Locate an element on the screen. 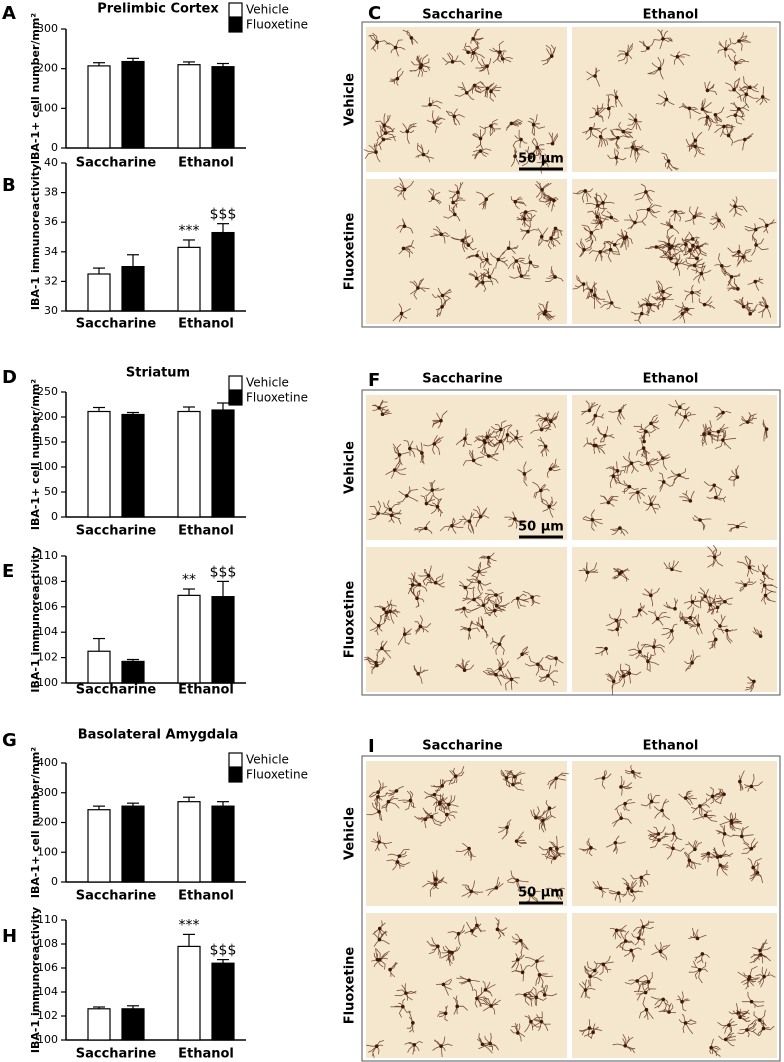 This screenshot has width=784, height=1062. y-tick-label: 200 is located at coordinates (47, 68).